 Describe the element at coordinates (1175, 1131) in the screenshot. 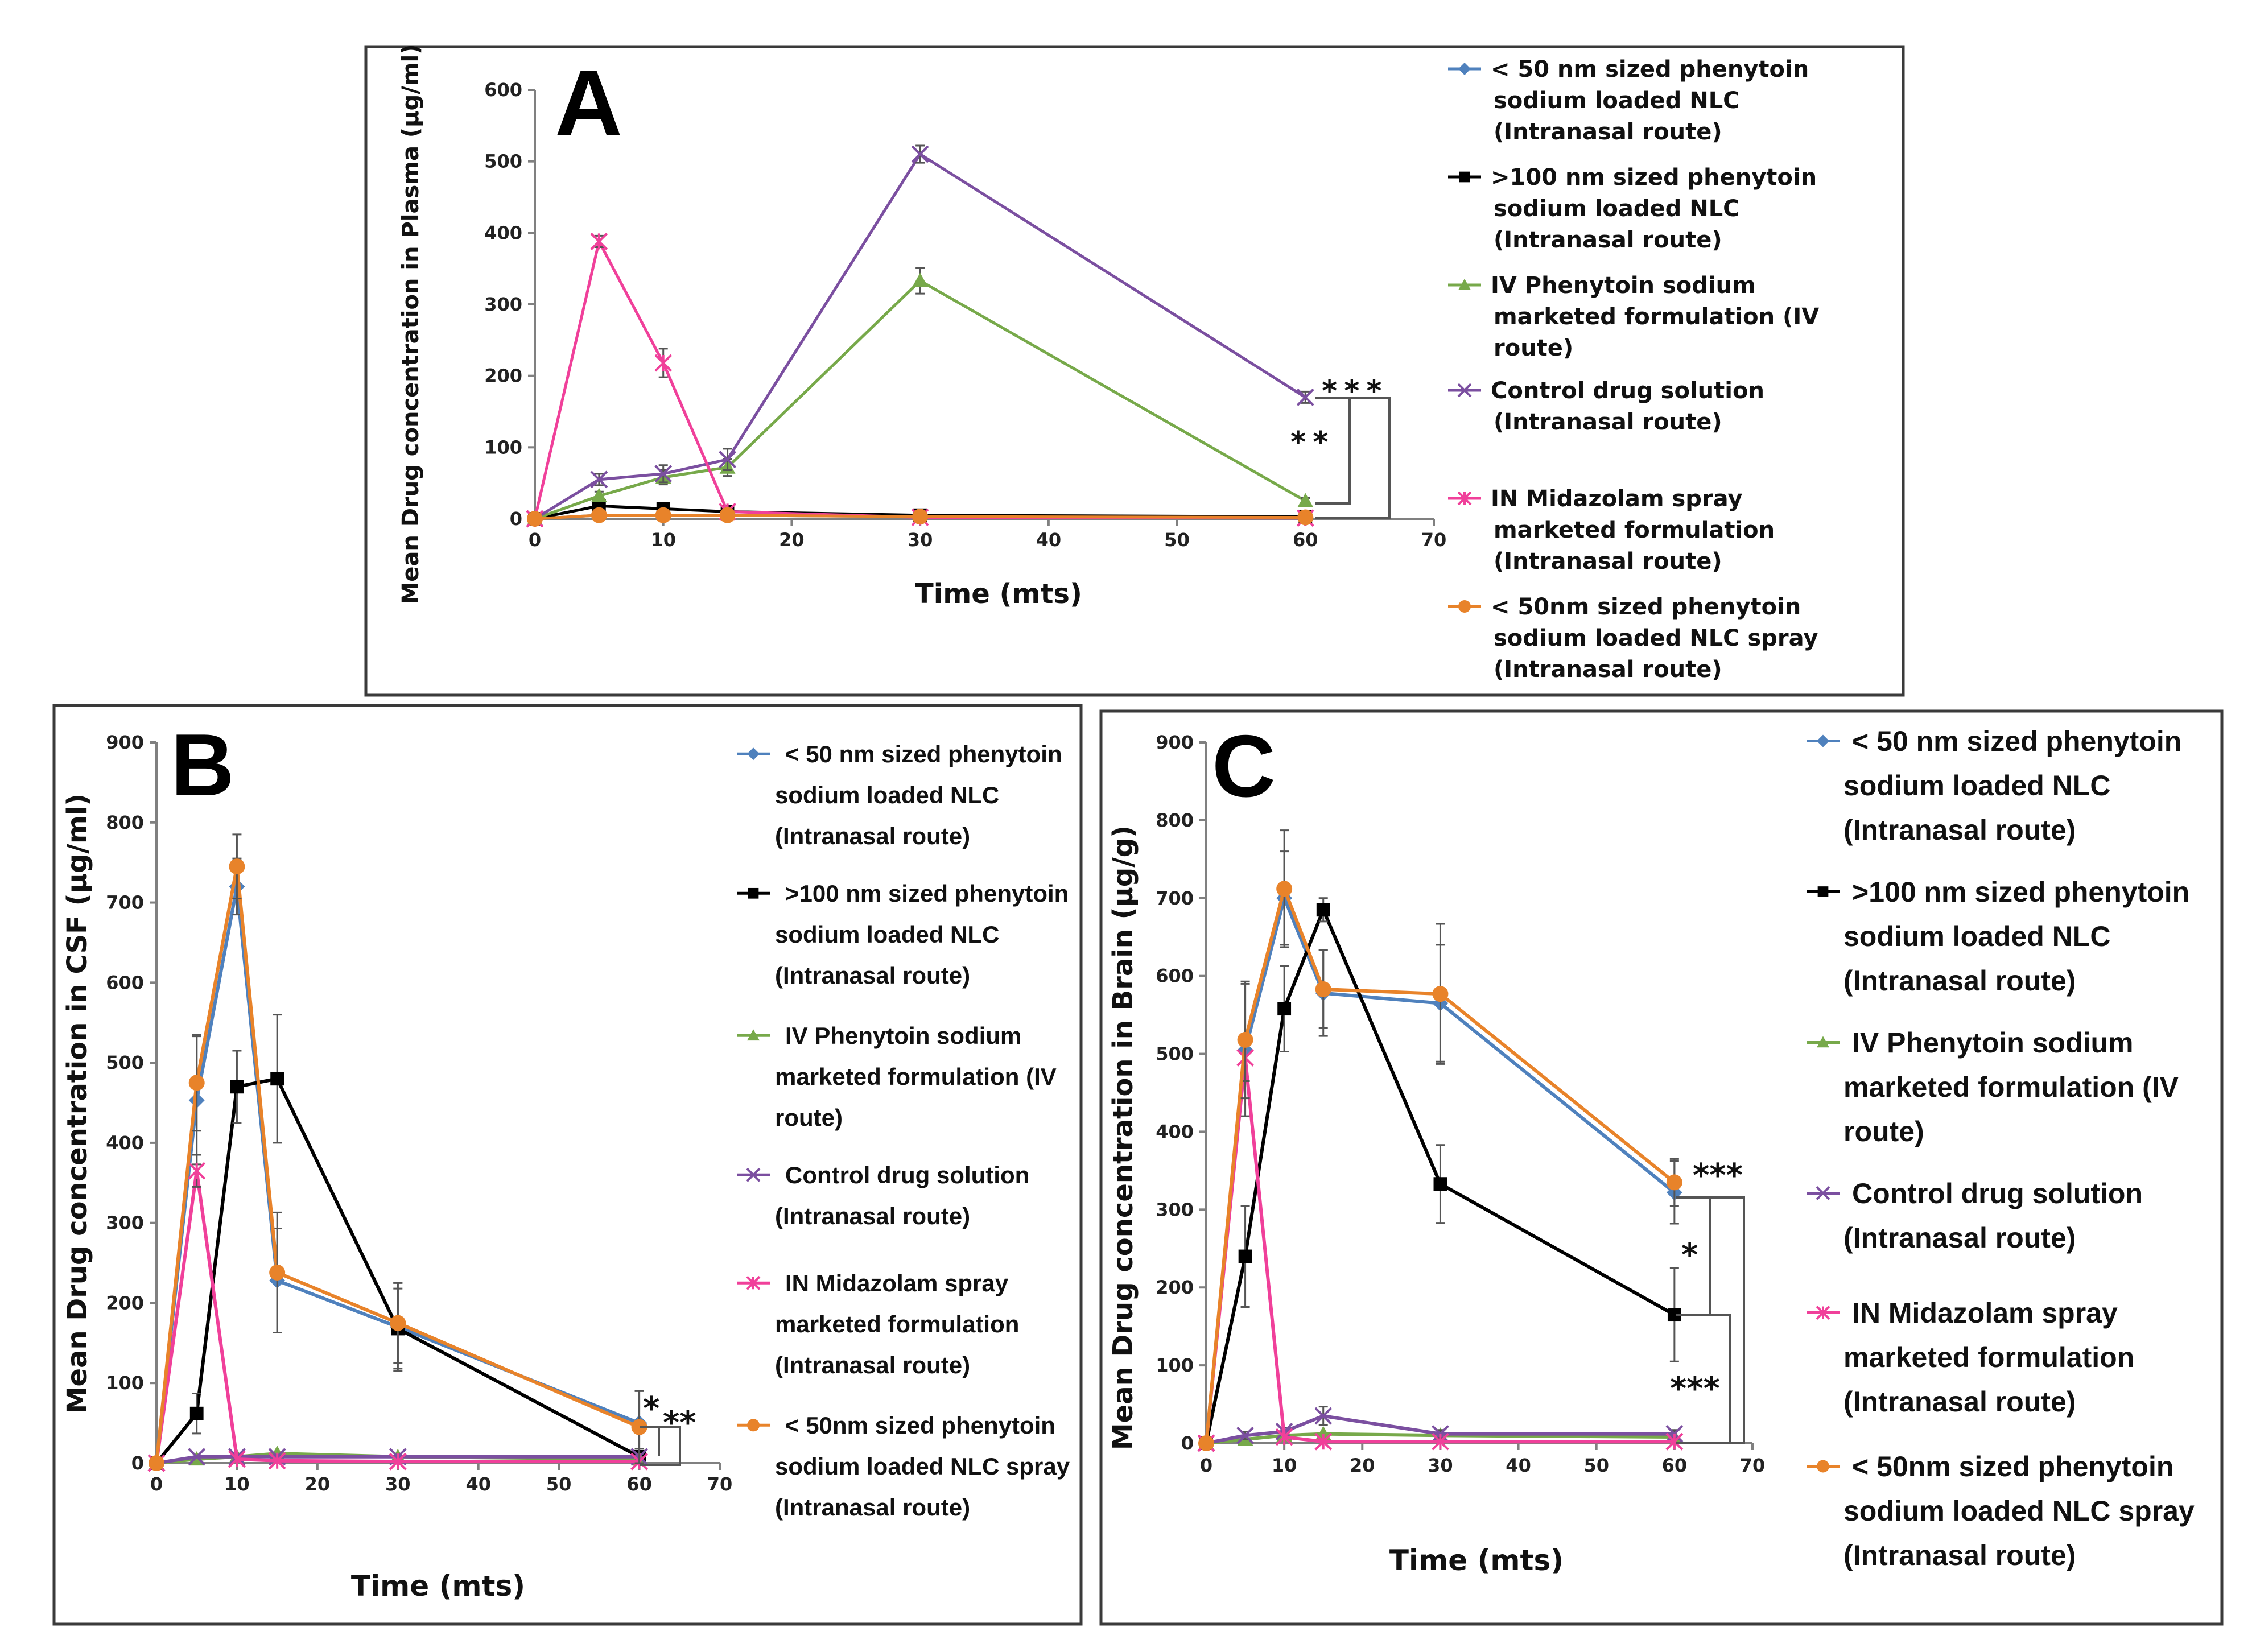

I see `y-tick-label: 400` at that location.